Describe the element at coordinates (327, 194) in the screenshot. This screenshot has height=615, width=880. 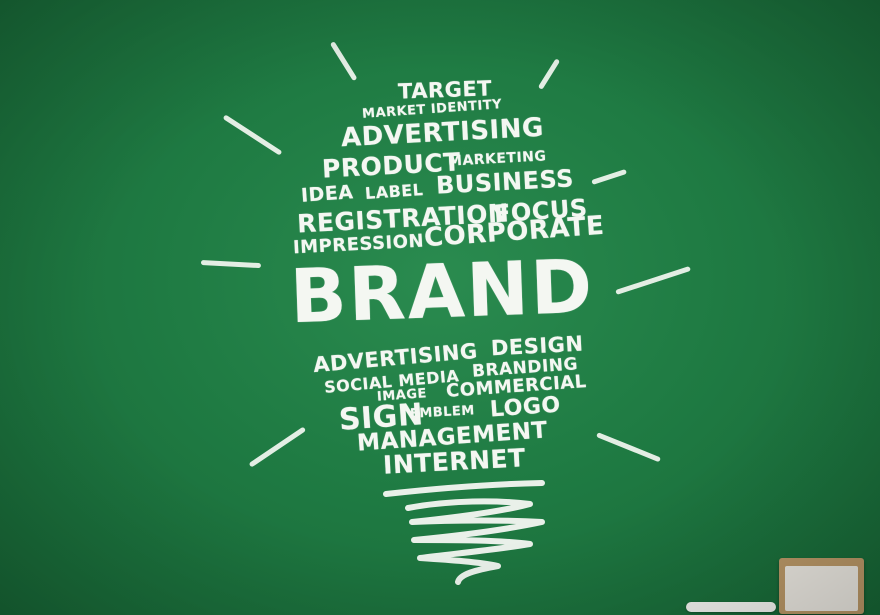
I see `word-idea: IDEA` at that location.